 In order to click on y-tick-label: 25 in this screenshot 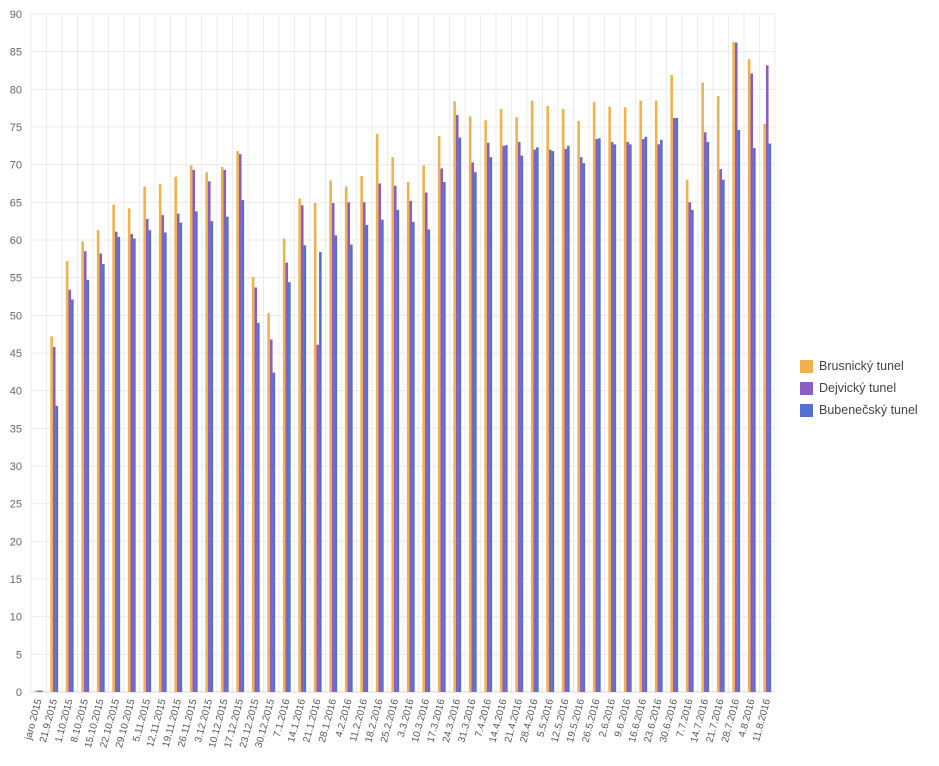, I will do `click(16, 505)`.